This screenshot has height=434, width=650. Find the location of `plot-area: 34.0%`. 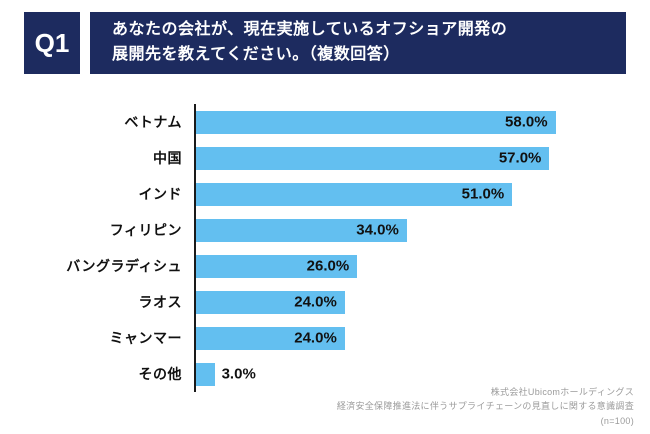

plot-area: 34.0% is located at coordinates (417, 230).